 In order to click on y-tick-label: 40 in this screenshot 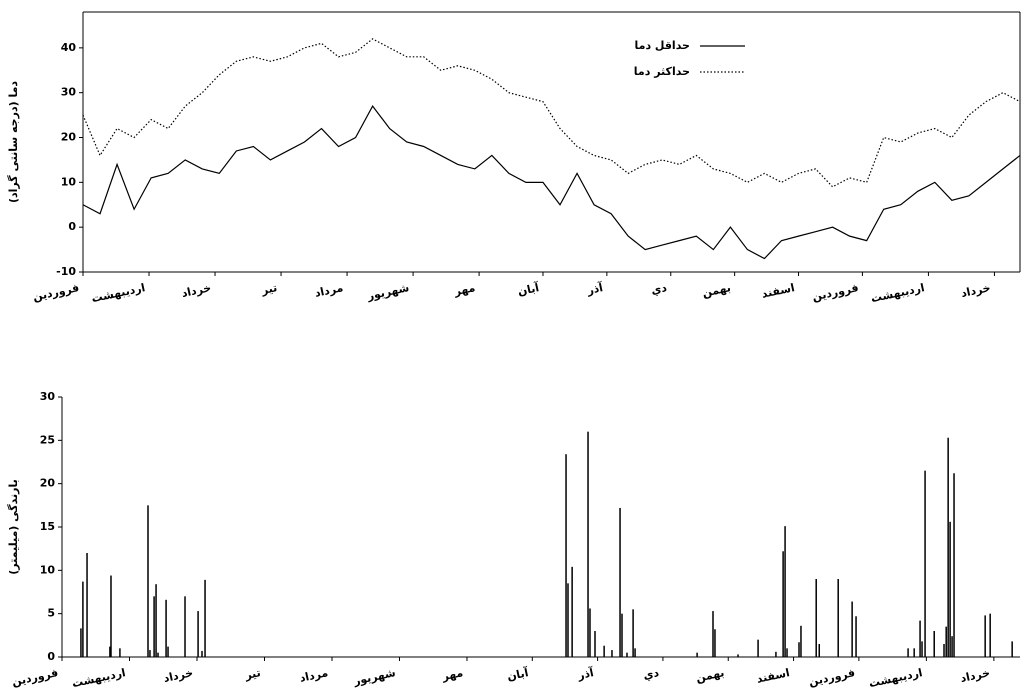, I will do `click(69, 47)`.